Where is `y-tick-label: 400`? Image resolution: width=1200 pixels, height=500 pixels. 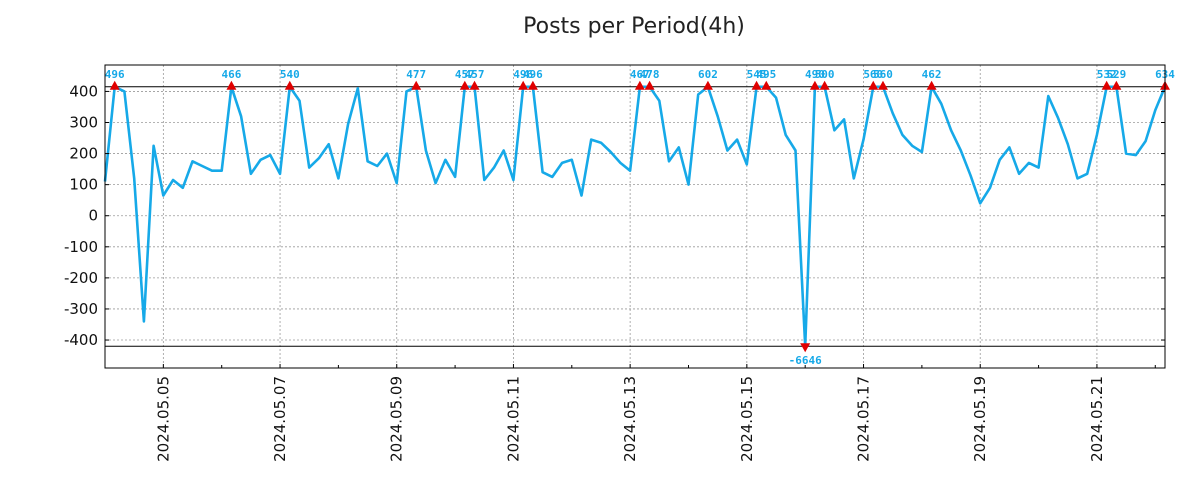
y-tick-label: 400 is located at coordinates (83, 91).